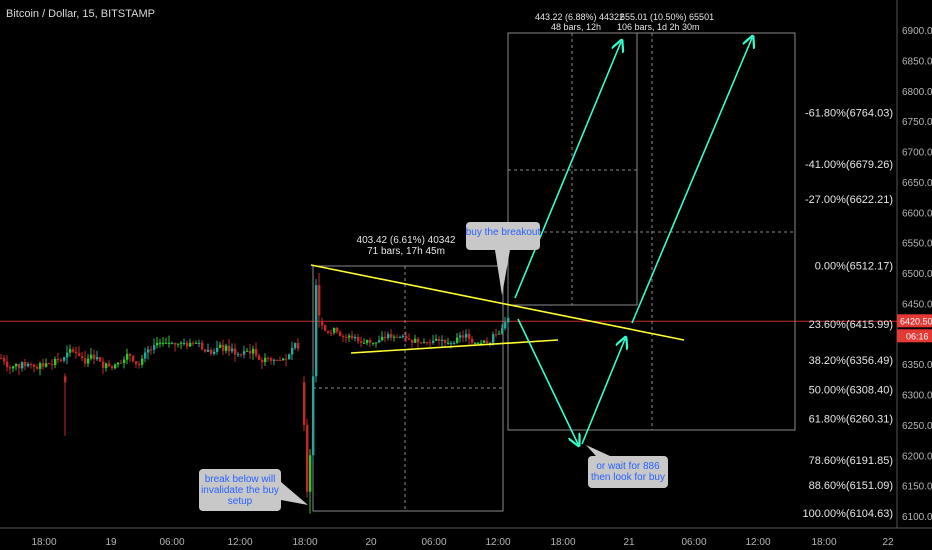  What do you see at coordinates (579, 17) in the screenshot?
I see `measure-2-line1: 443.22 (6.88%) 44322` at bounding box center [579, 17].